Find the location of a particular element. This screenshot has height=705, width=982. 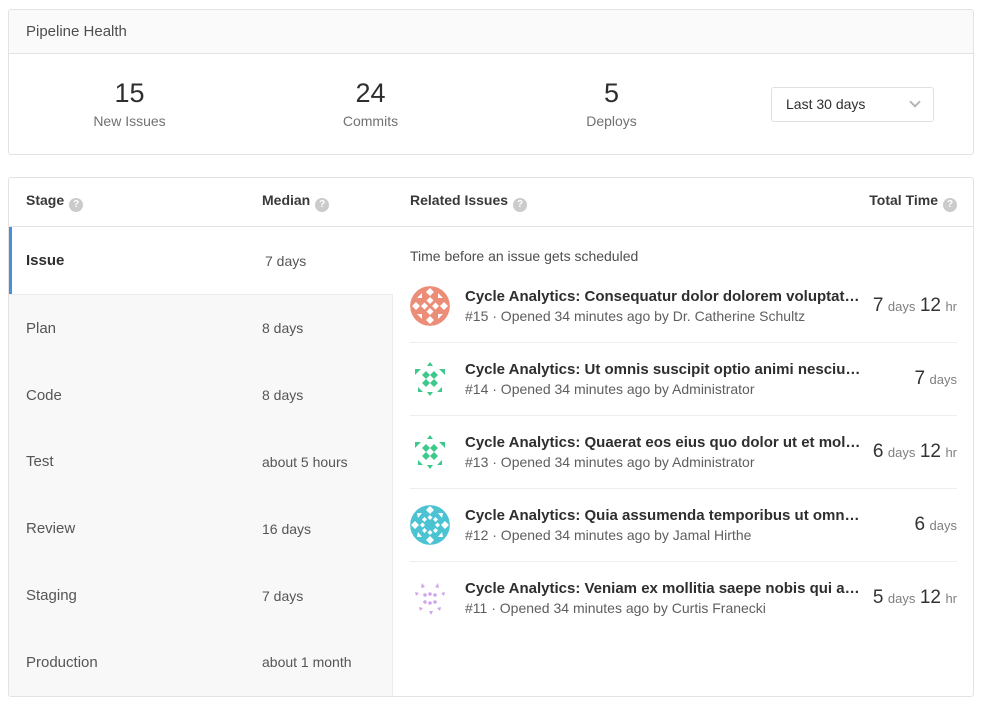

stage-name: Issue is located at coordinates (45, 260).